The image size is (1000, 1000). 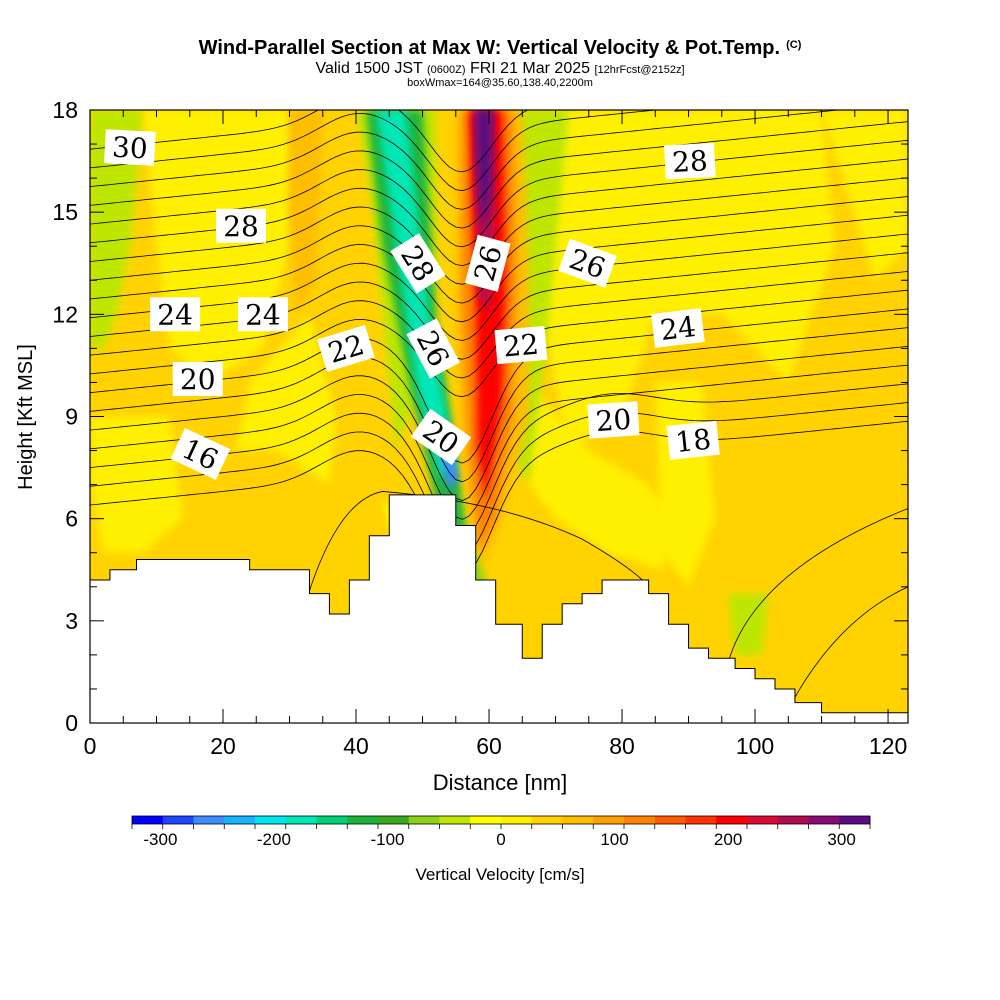 What do you see at coordinates (26, 417) in the screenshot?
I see `y-axis-label: Height [Kft MSL]` at bounding box center [26, 417].